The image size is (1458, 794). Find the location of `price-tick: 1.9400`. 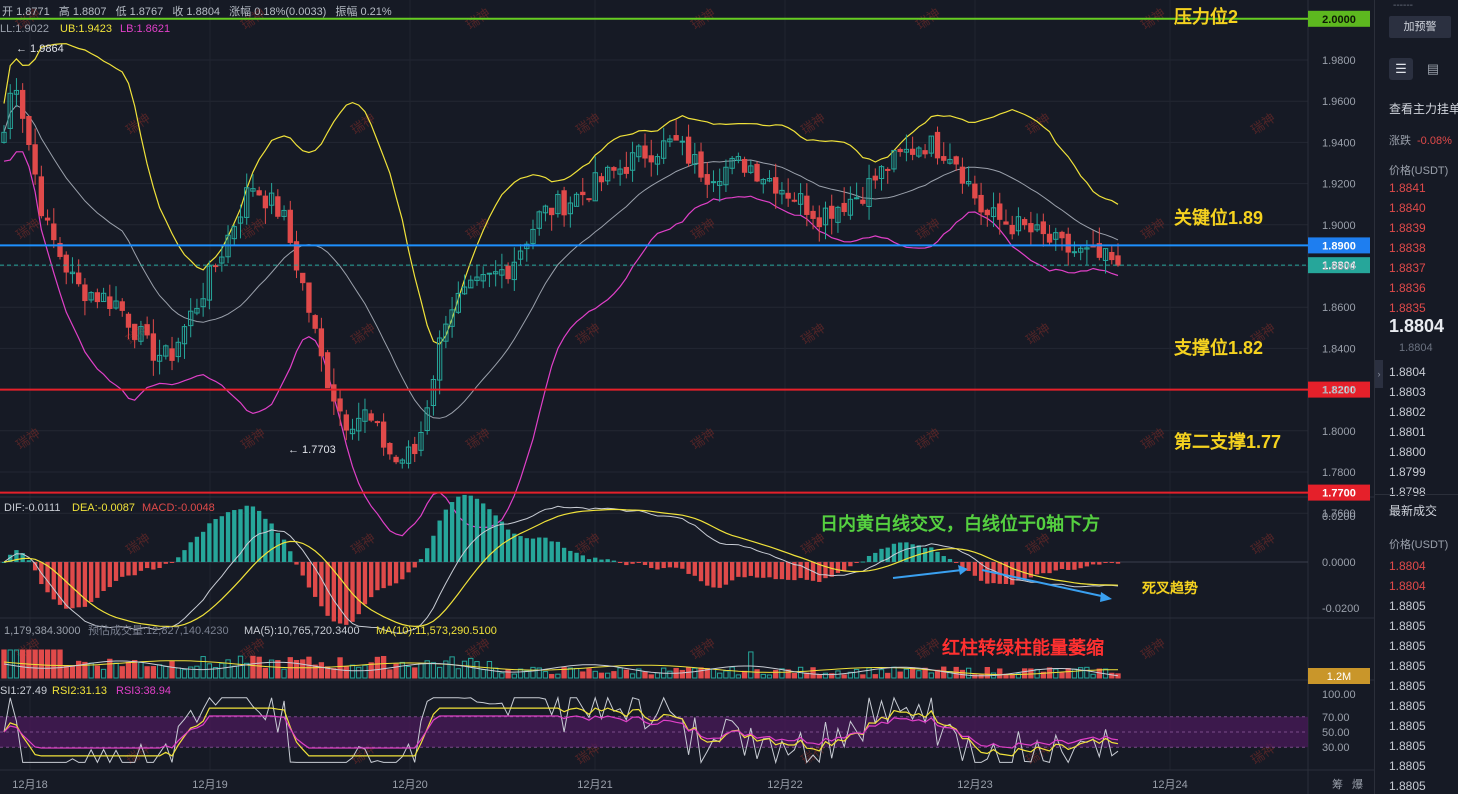

price-tick: 1.9400 is located at coordinates (1339, 143).